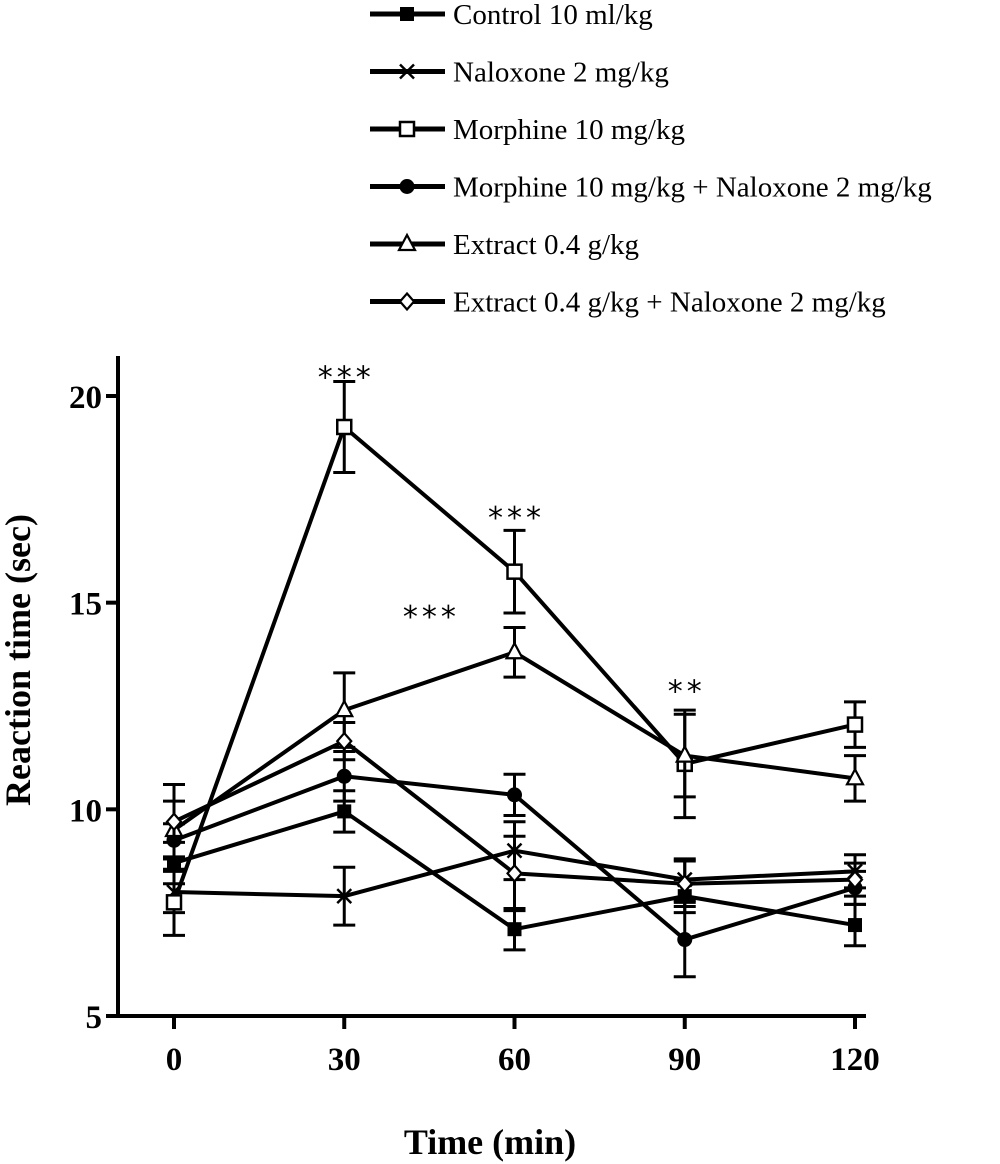 The height and width of the screenshot is (1164, 1000). I want to click on legend-item: Naloxone 2 mg/kg, so click(519, 73).